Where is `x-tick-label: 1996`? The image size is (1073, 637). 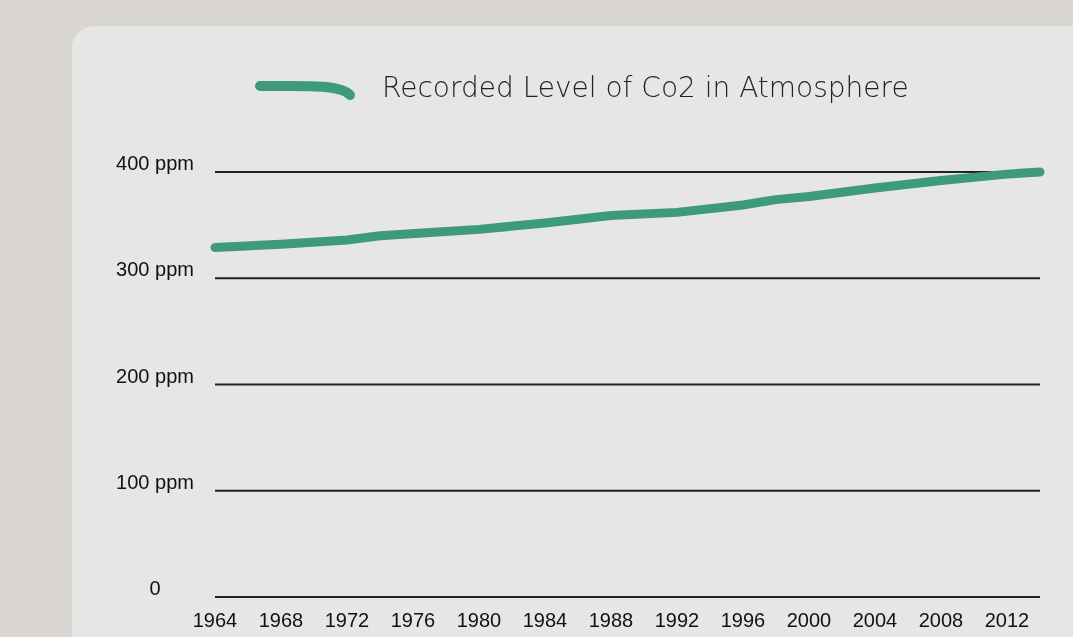
x-tick-label: 1996 is located at coordinates (743, 620).